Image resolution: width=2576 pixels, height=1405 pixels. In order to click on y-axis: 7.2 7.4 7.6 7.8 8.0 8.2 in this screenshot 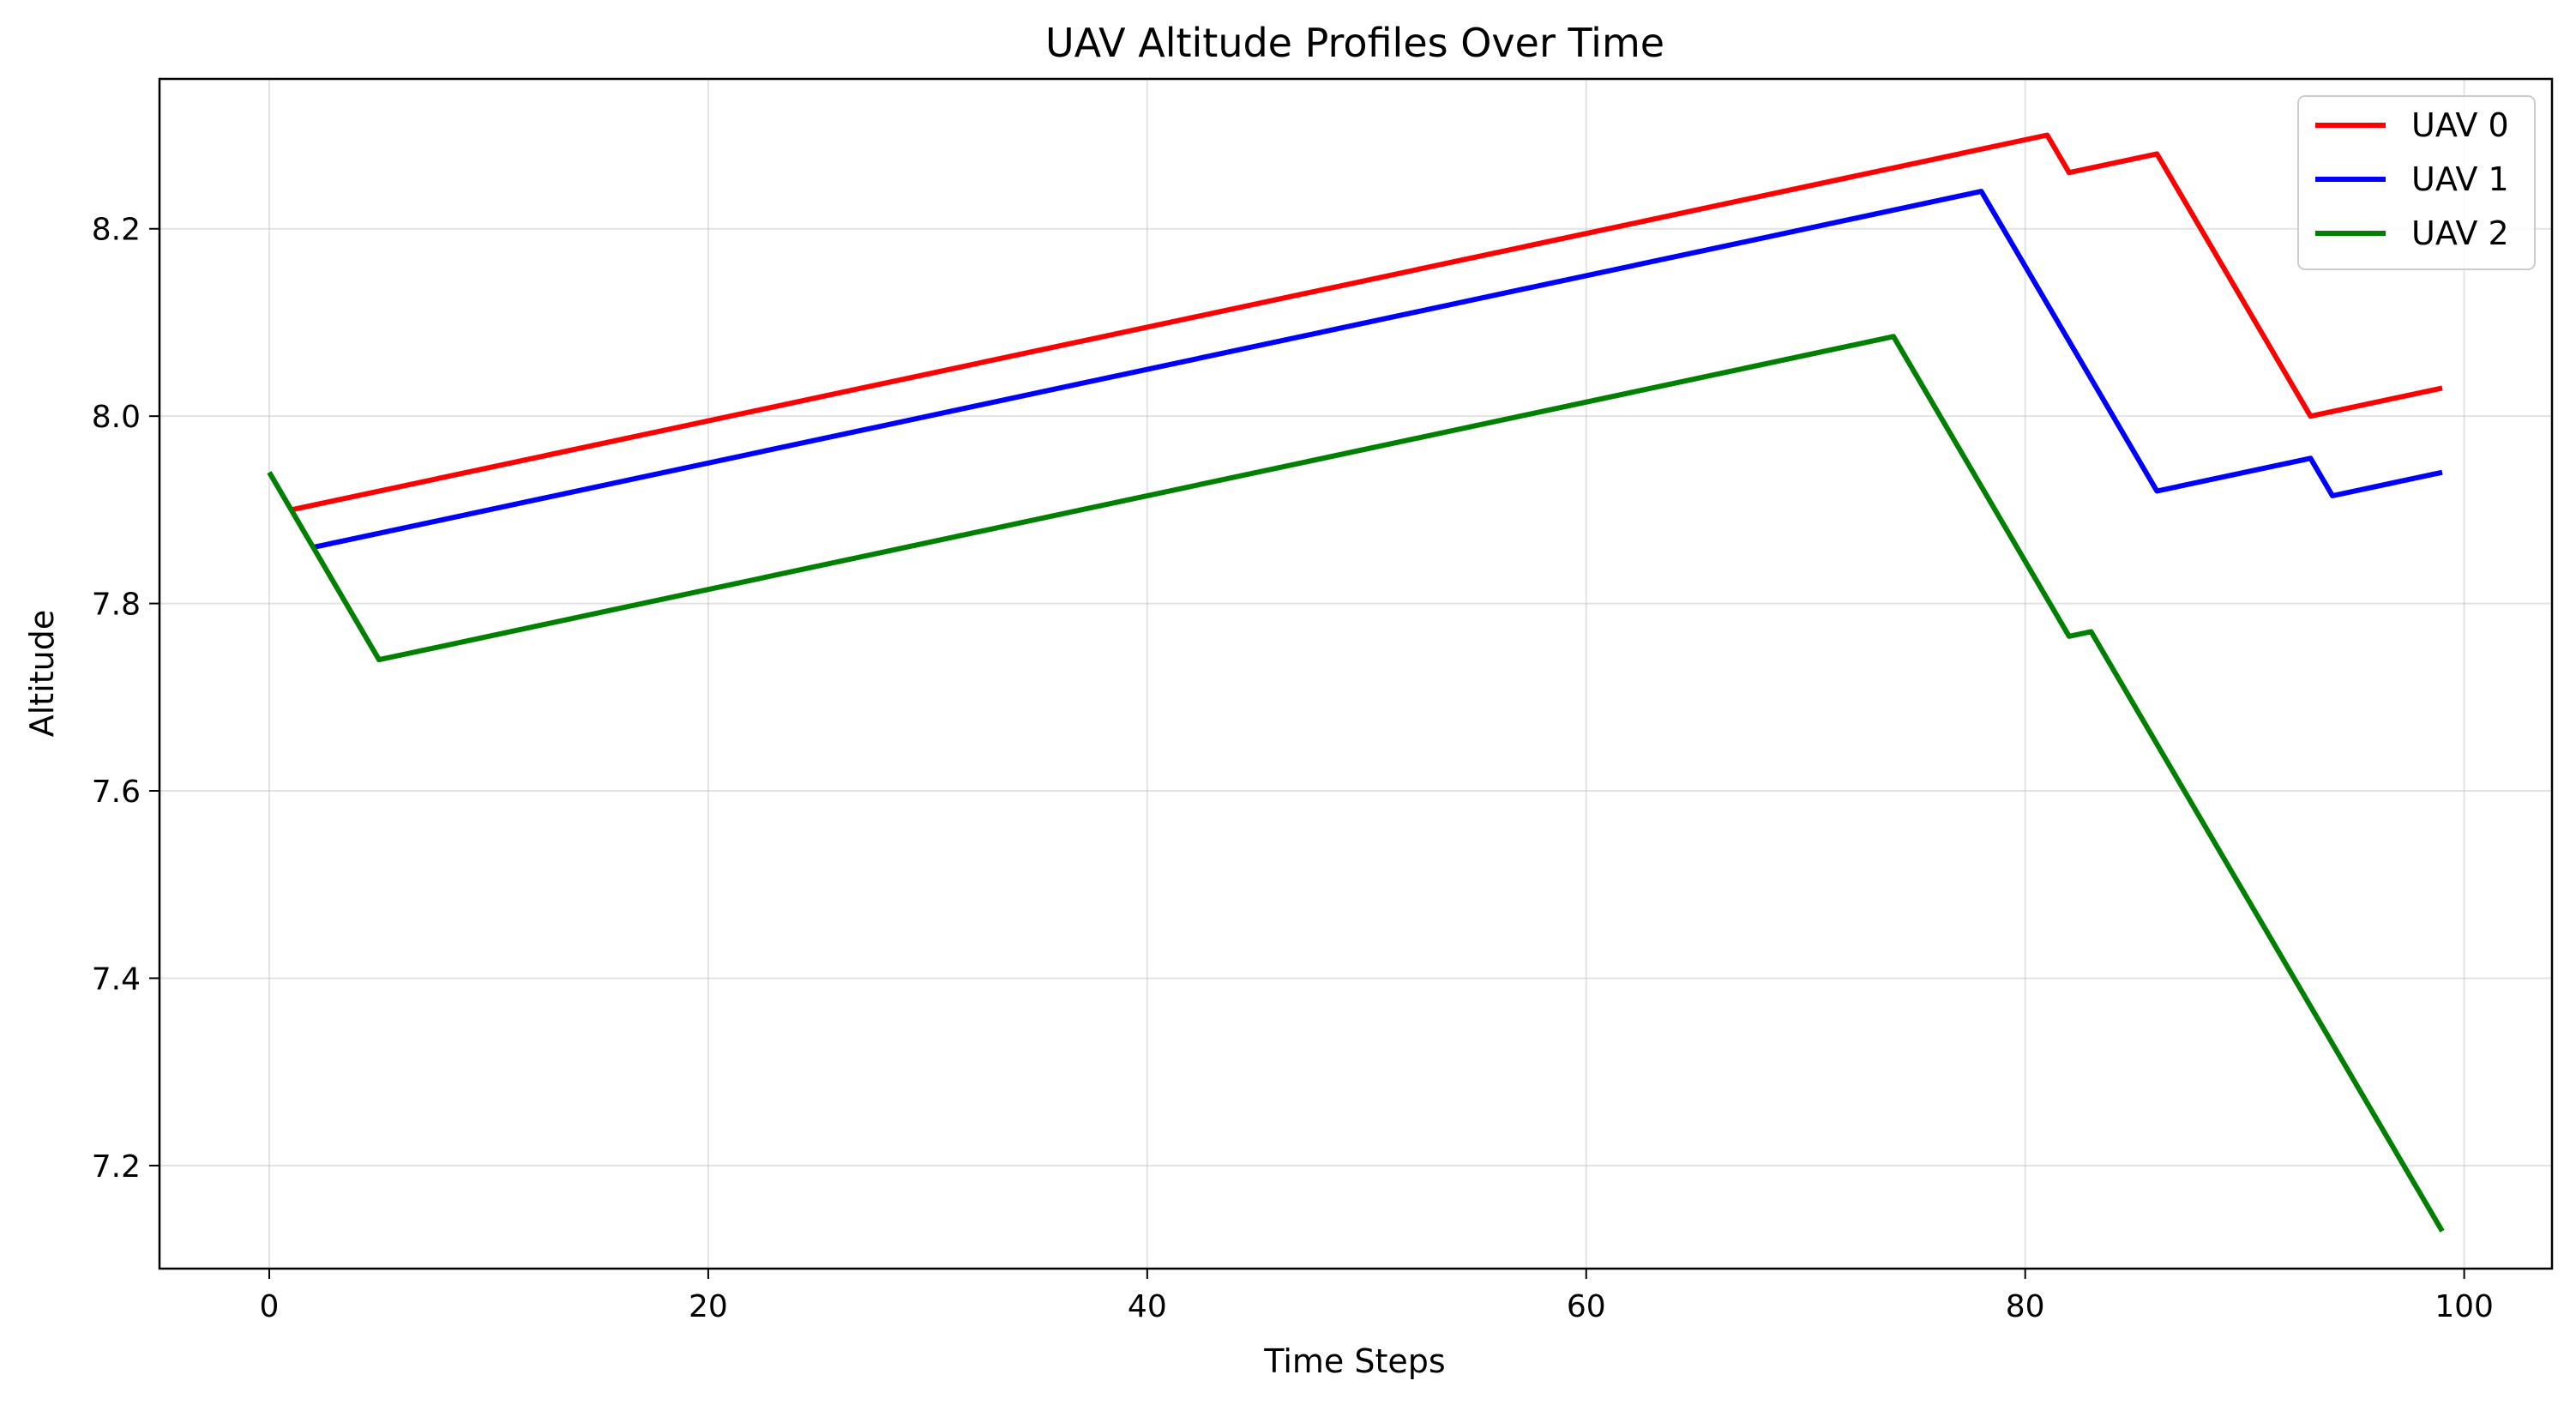, I will do `click(126, 699)`.